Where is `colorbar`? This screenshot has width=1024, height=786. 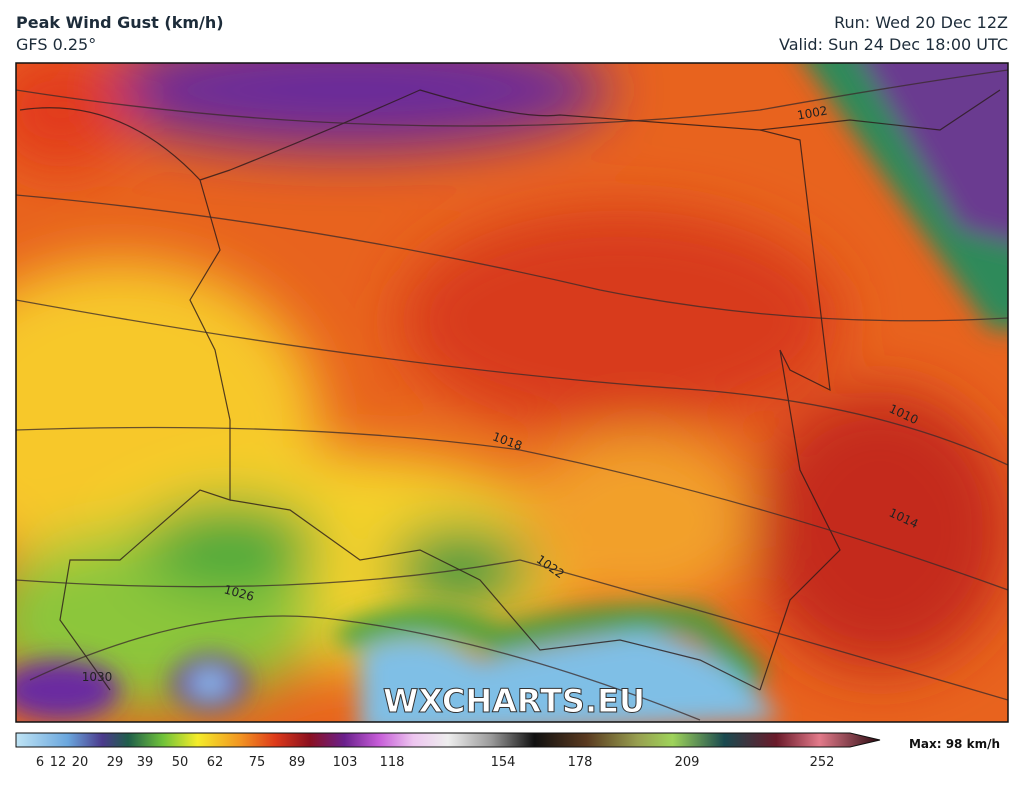
colorbar is located at coordinates (448, 740).